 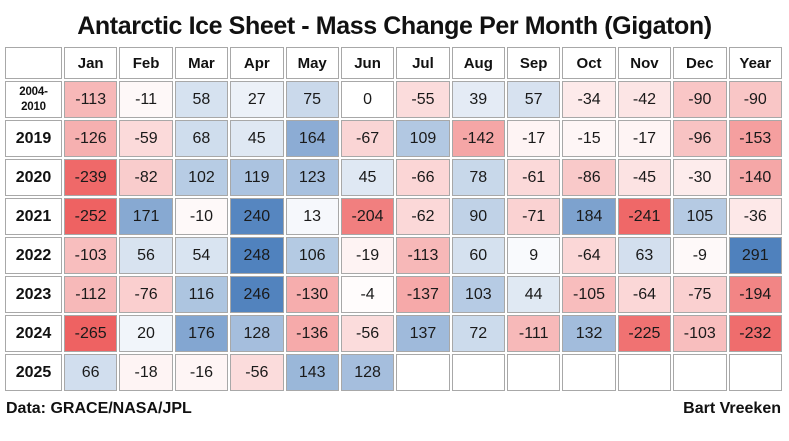 What do you see at coordinates (312, 372) in the screenshot?
I see `heatmap-cell: 143` at bounding box center [312, 372].